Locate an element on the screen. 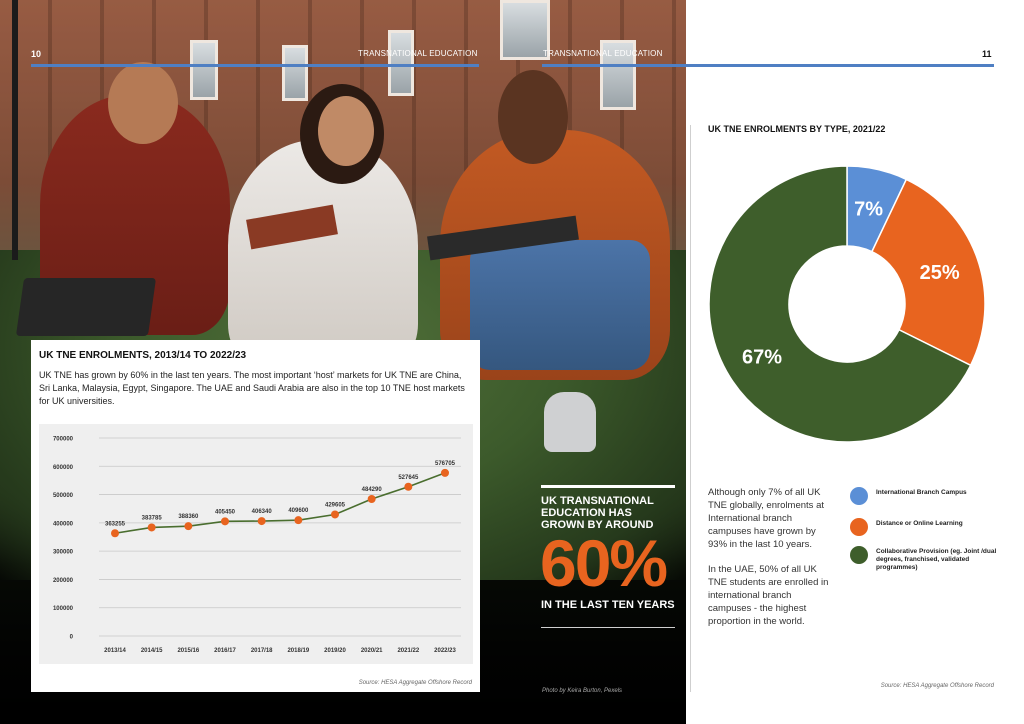  data-label: 363255 is located at coordinates (115, 524).